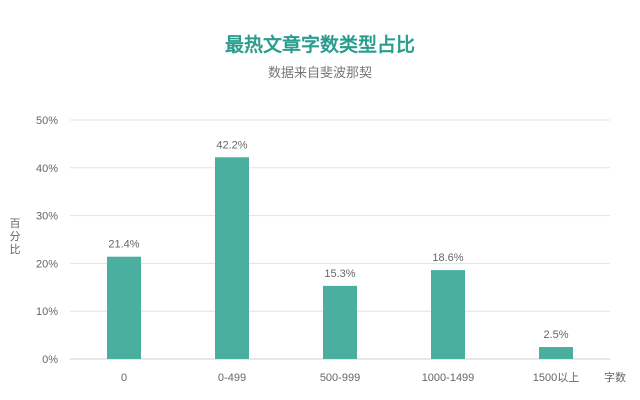 The image size is (640, 400). I want to click on data-label: 2.5%, so click(555, 335).